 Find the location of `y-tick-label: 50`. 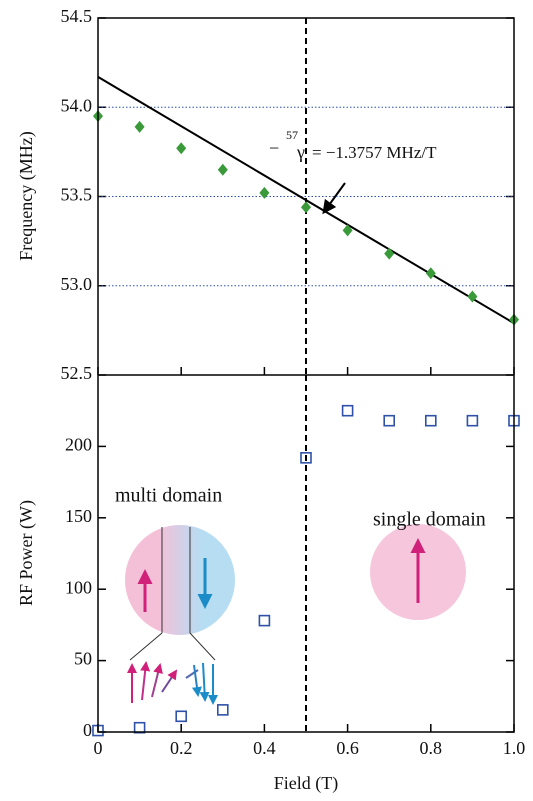

y-tick-label: 50 is located at coordinates (83, 659).